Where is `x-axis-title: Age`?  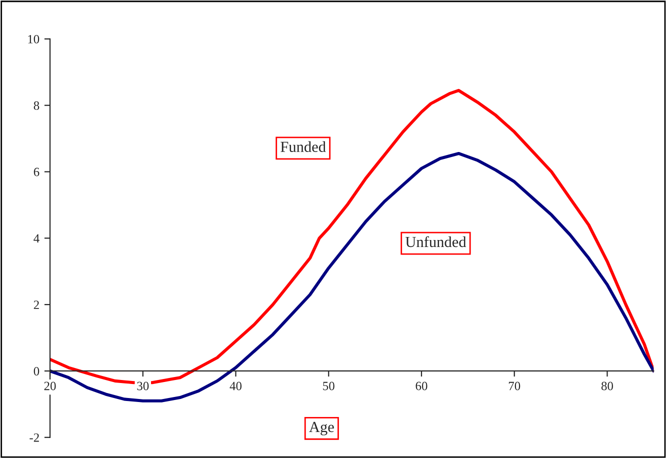
x-axis-title: Age is located at coordinates (321, 429).